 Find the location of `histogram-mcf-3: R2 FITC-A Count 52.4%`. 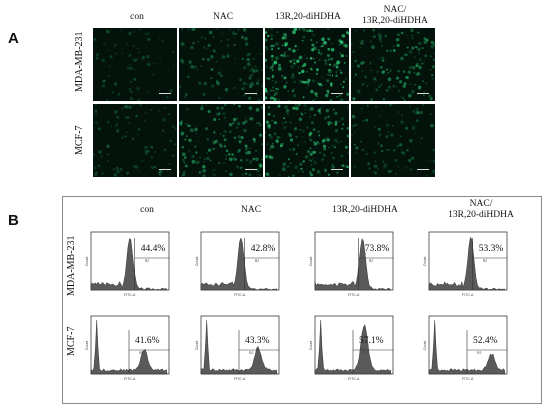

histogram-mcf-3: R2 FITC-A Count 52.4% is located at coordinates (466, 348).